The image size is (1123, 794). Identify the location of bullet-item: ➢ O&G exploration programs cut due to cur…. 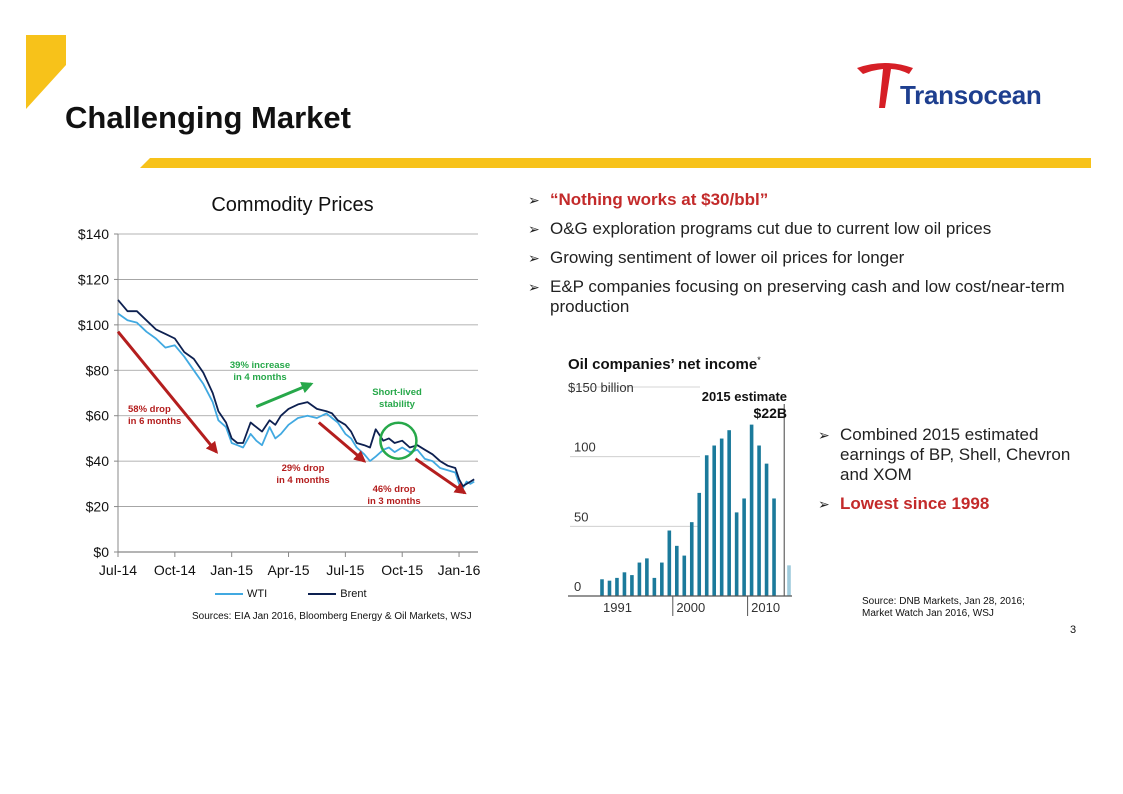
(798, 229).